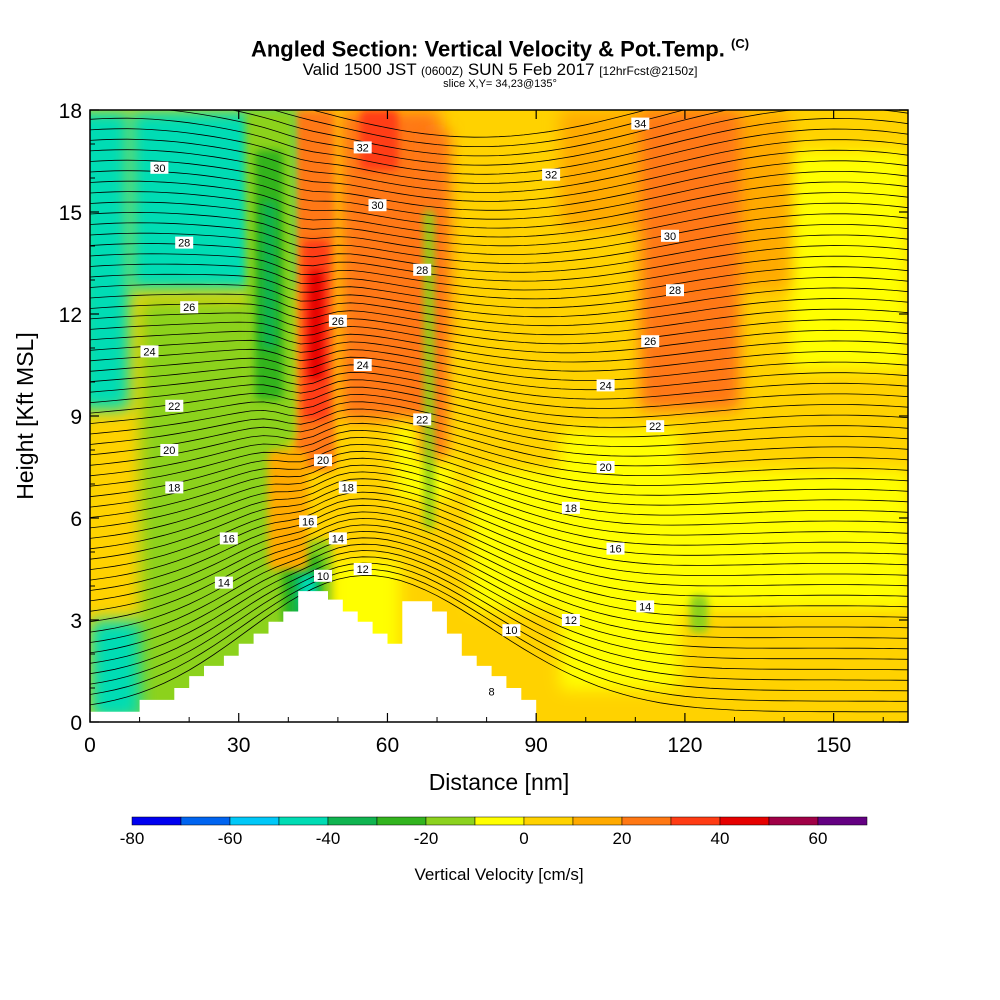  Describe the element at coordinates (689, 540) in the screenshot. I see `field-cell-yellow` at that location.